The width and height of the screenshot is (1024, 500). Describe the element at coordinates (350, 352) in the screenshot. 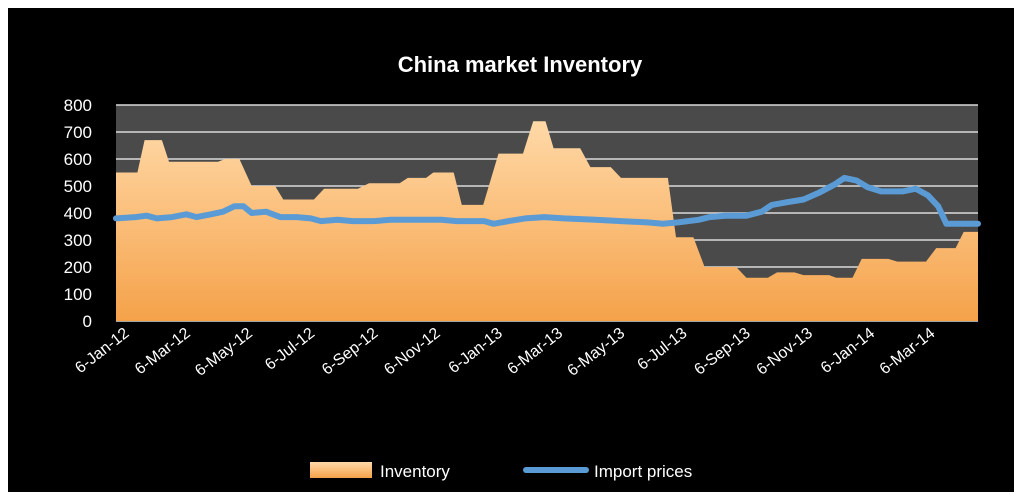

I see `x-tick-label: 6-Sep-12` at that location.